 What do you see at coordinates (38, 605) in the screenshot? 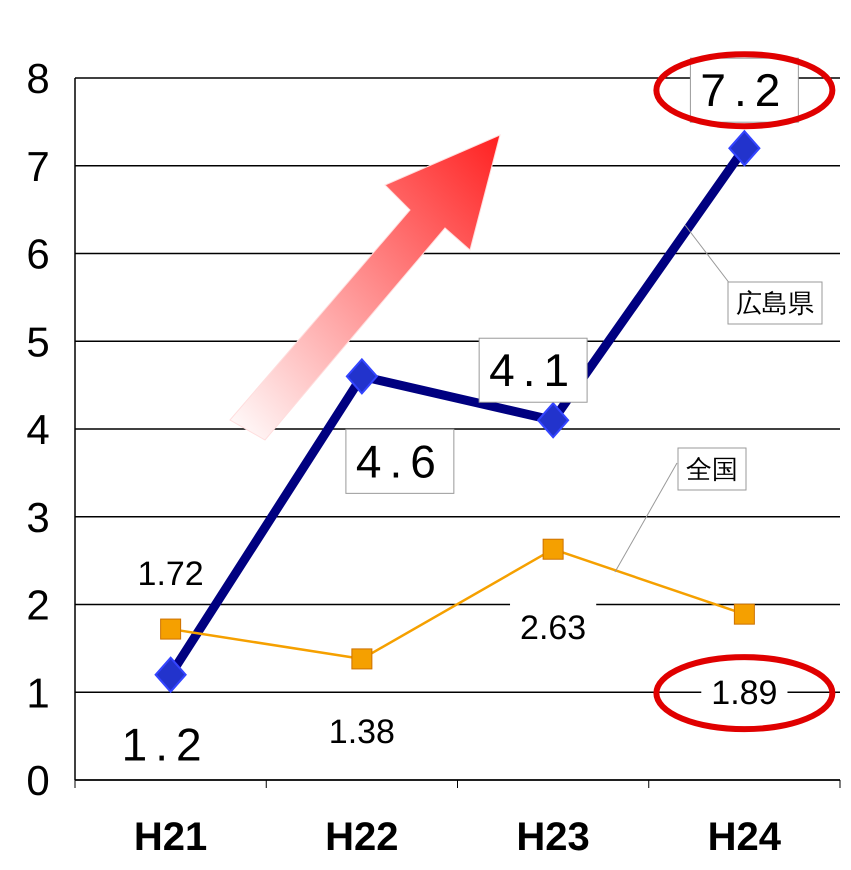
I see `y-tick-label: 2` at bounding box center [38, 605].